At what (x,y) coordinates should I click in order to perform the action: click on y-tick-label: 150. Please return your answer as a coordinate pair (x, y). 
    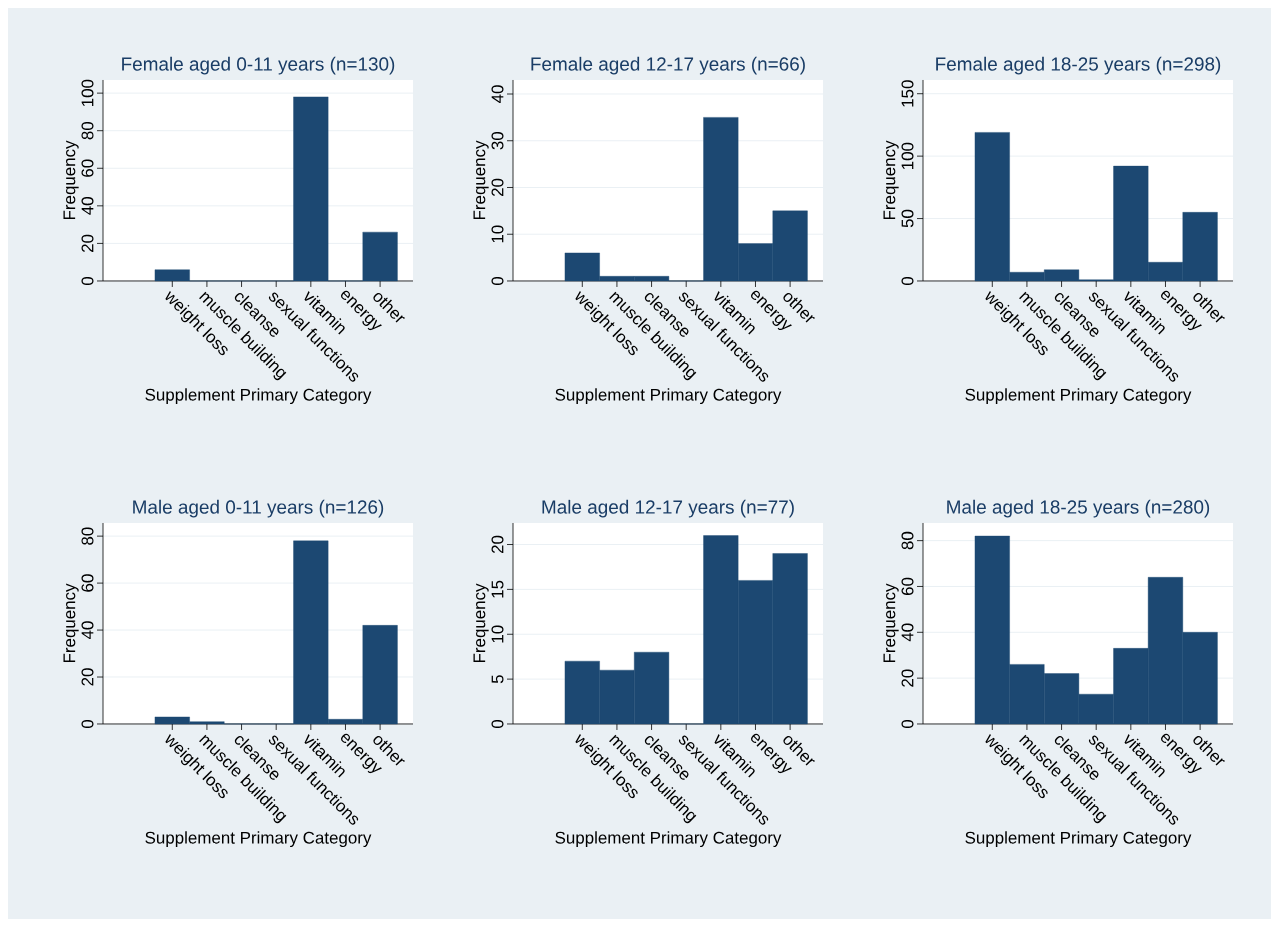
    Looking at the image, I should click on (907, 93).